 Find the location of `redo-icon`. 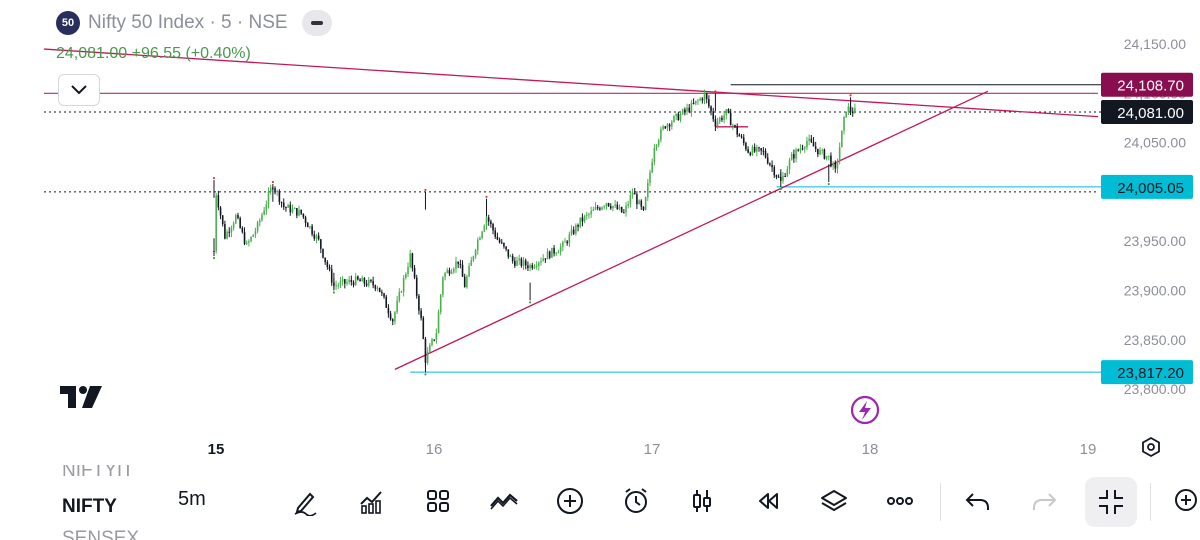

redo-icon is located at coordinates (1044, 501).